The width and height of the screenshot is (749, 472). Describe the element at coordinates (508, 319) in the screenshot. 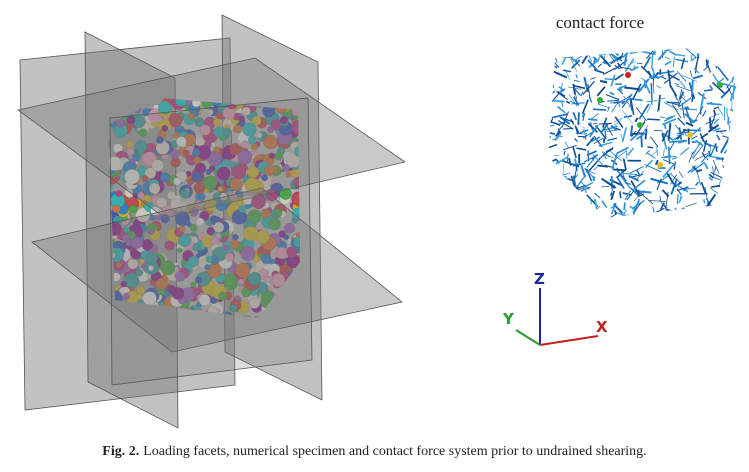

I see `y-label: Y` at that location.